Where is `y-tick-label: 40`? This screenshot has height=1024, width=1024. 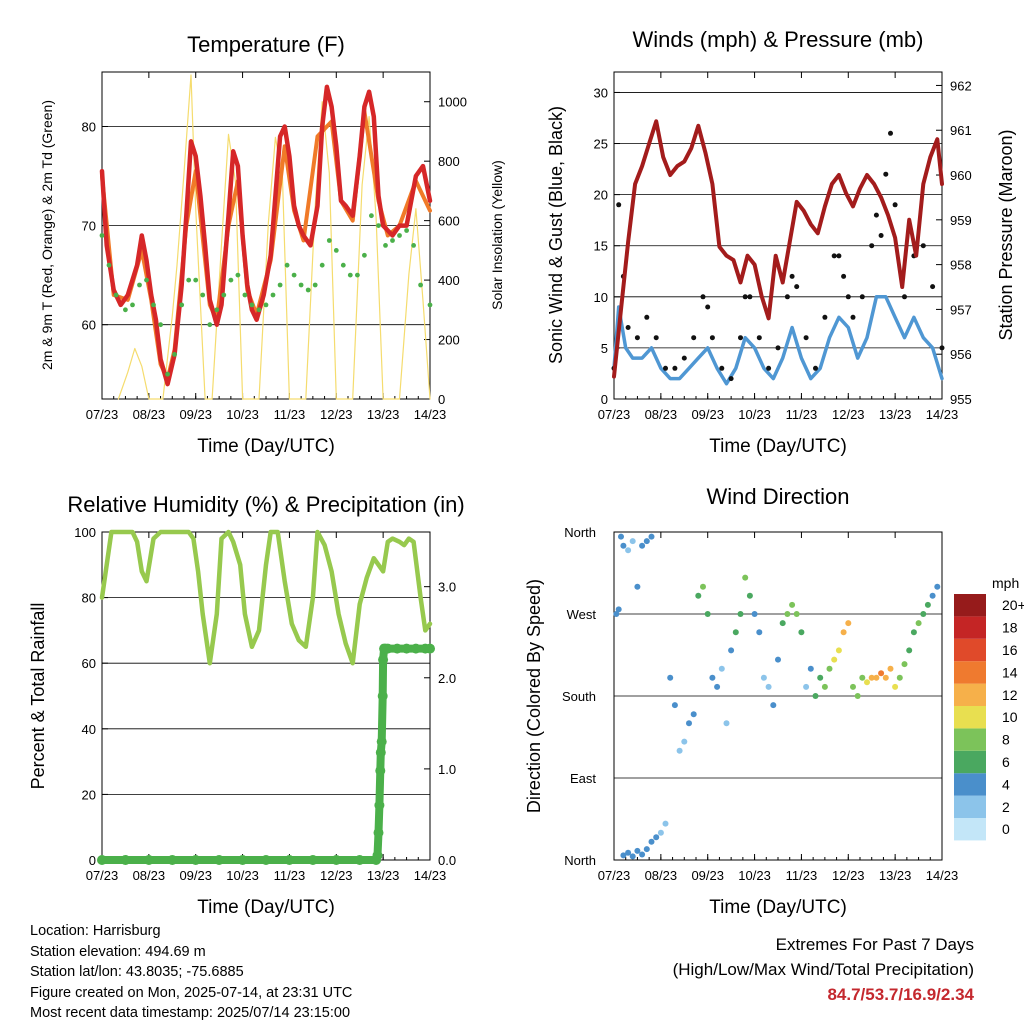 y-tick-label: 40 is located at coordinates (89, 729).